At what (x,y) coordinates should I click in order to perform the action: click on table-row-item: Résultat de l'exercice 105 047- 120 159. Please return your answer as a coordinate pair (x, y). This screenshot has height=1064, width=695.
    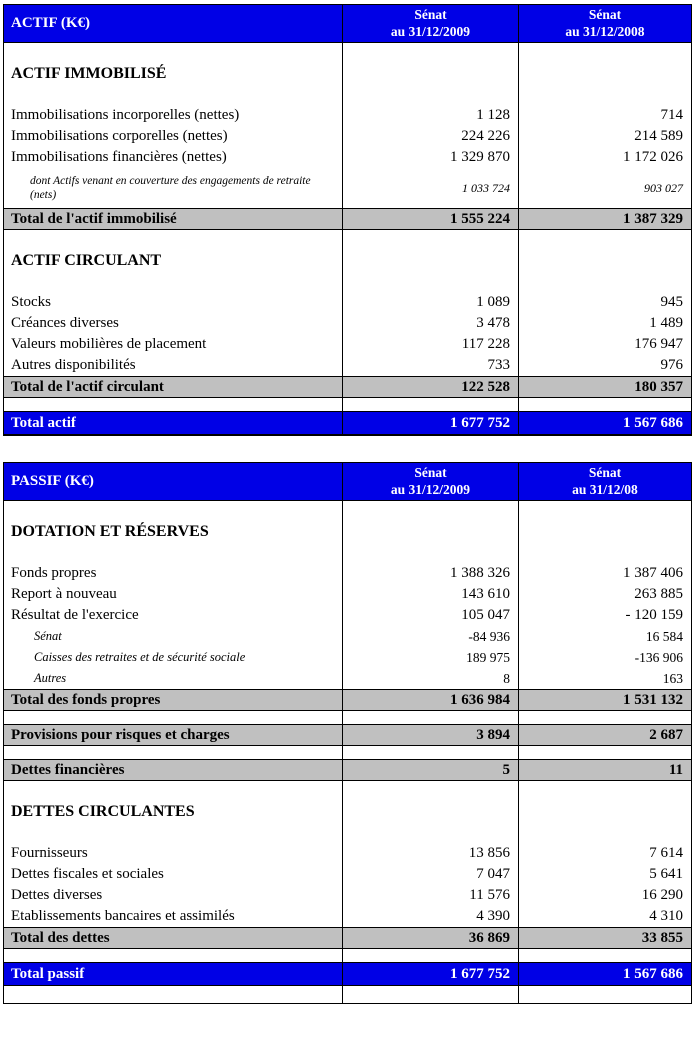
    Looking at the image, I should click on (347, 615).